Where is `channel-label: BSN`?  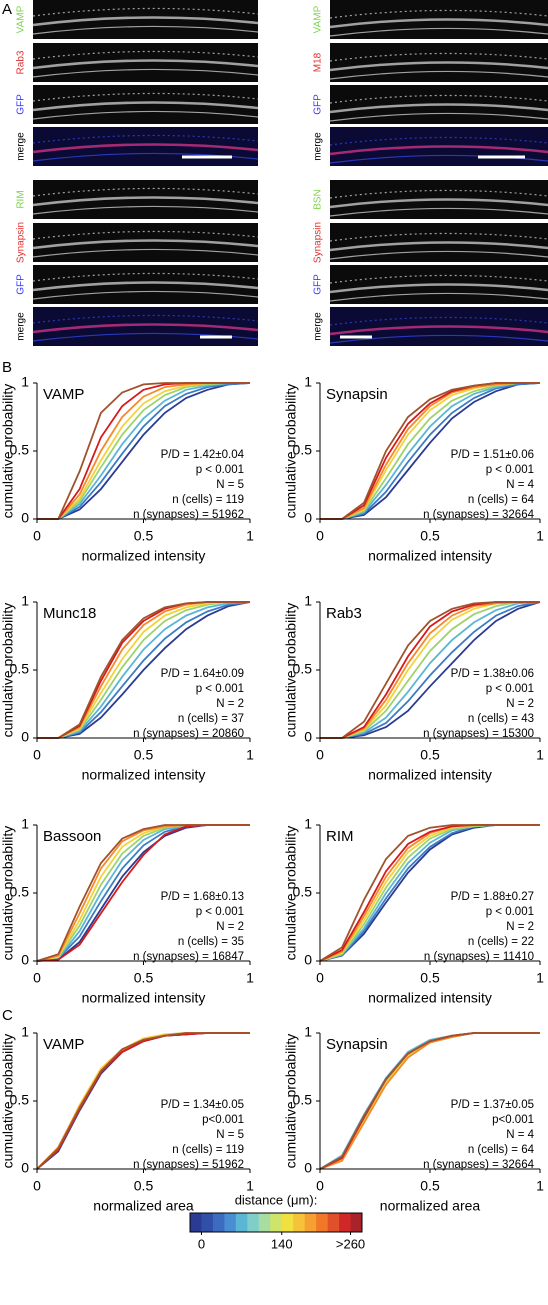 channel-label: BSN is located at coordinates (318, 199).